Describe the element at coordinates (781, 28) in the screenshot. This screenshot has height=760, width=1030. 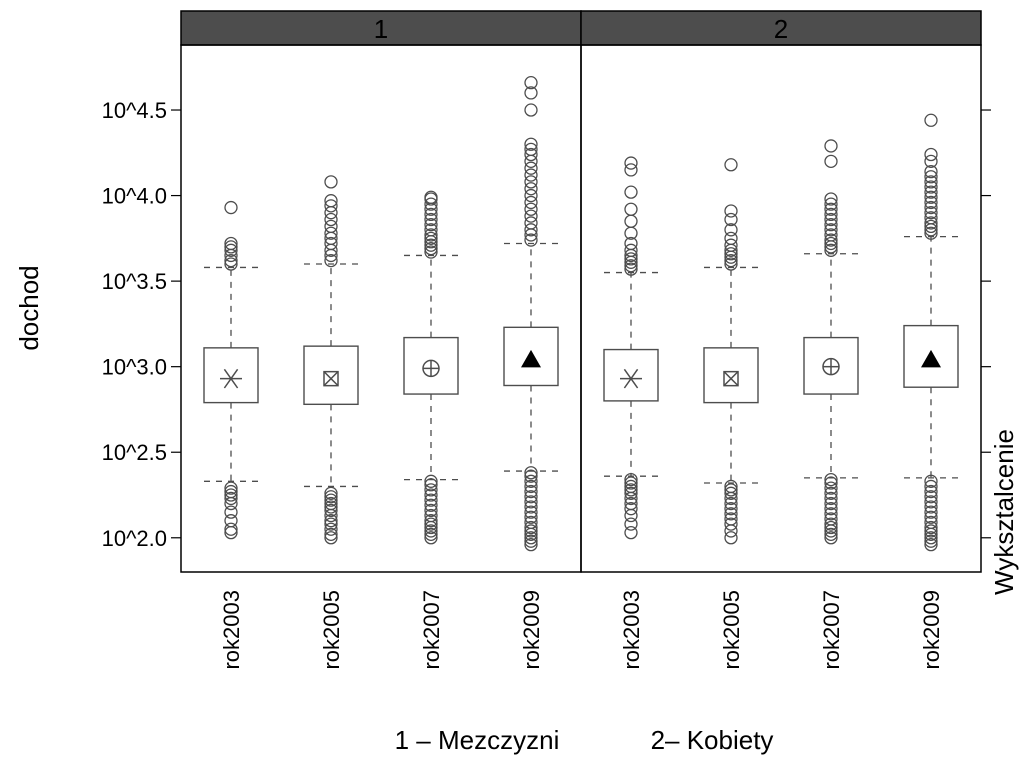
I see `strip-header` at that location.